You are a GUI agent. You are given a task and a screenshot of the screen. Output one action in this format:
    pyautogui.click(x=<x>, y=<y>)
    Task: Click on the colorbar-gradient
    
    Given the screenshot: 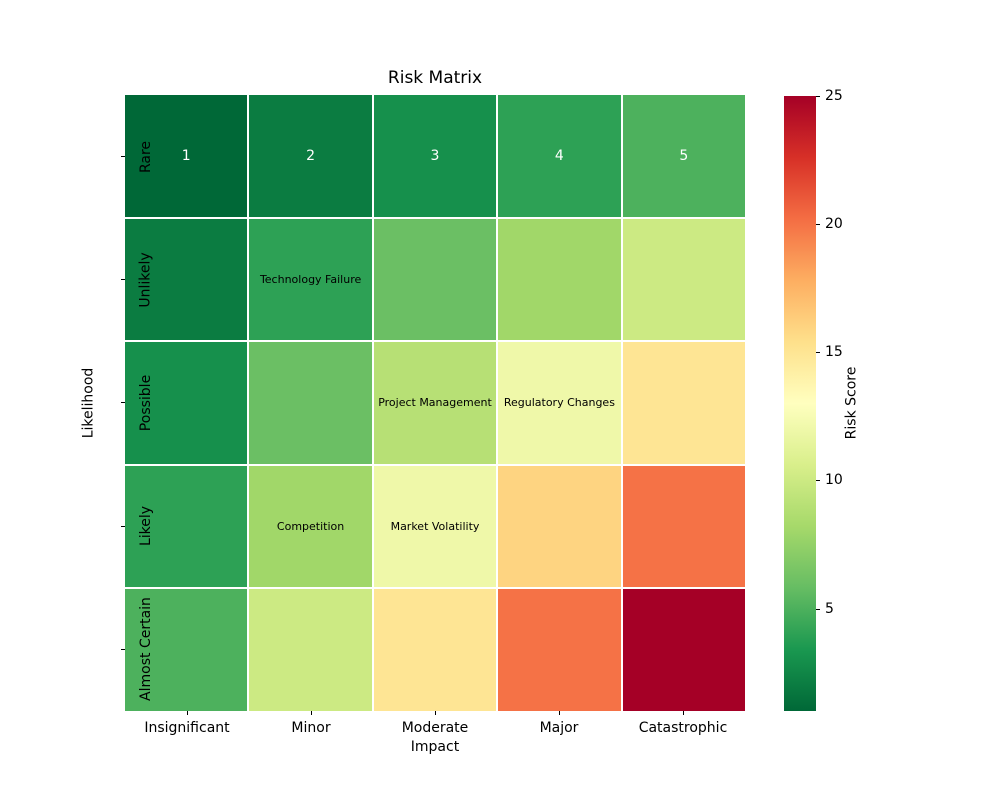 What is the action you would take?
    pyautogui.click(x=800, y=403)
    